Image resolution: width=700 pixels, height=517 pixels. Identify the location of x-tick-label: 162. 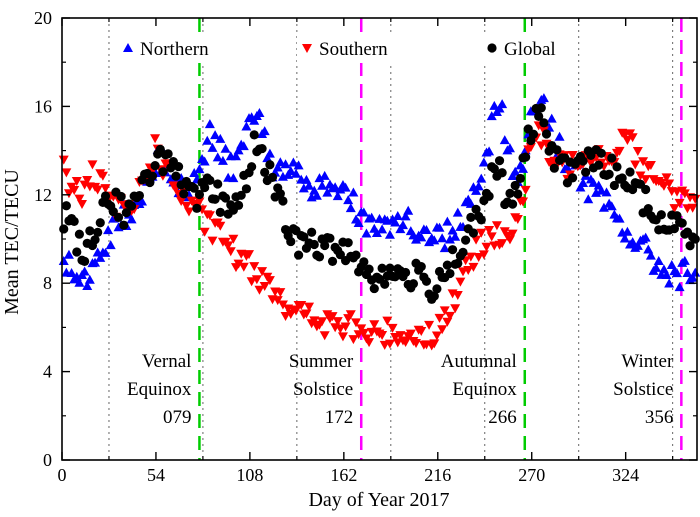
(343, 475).